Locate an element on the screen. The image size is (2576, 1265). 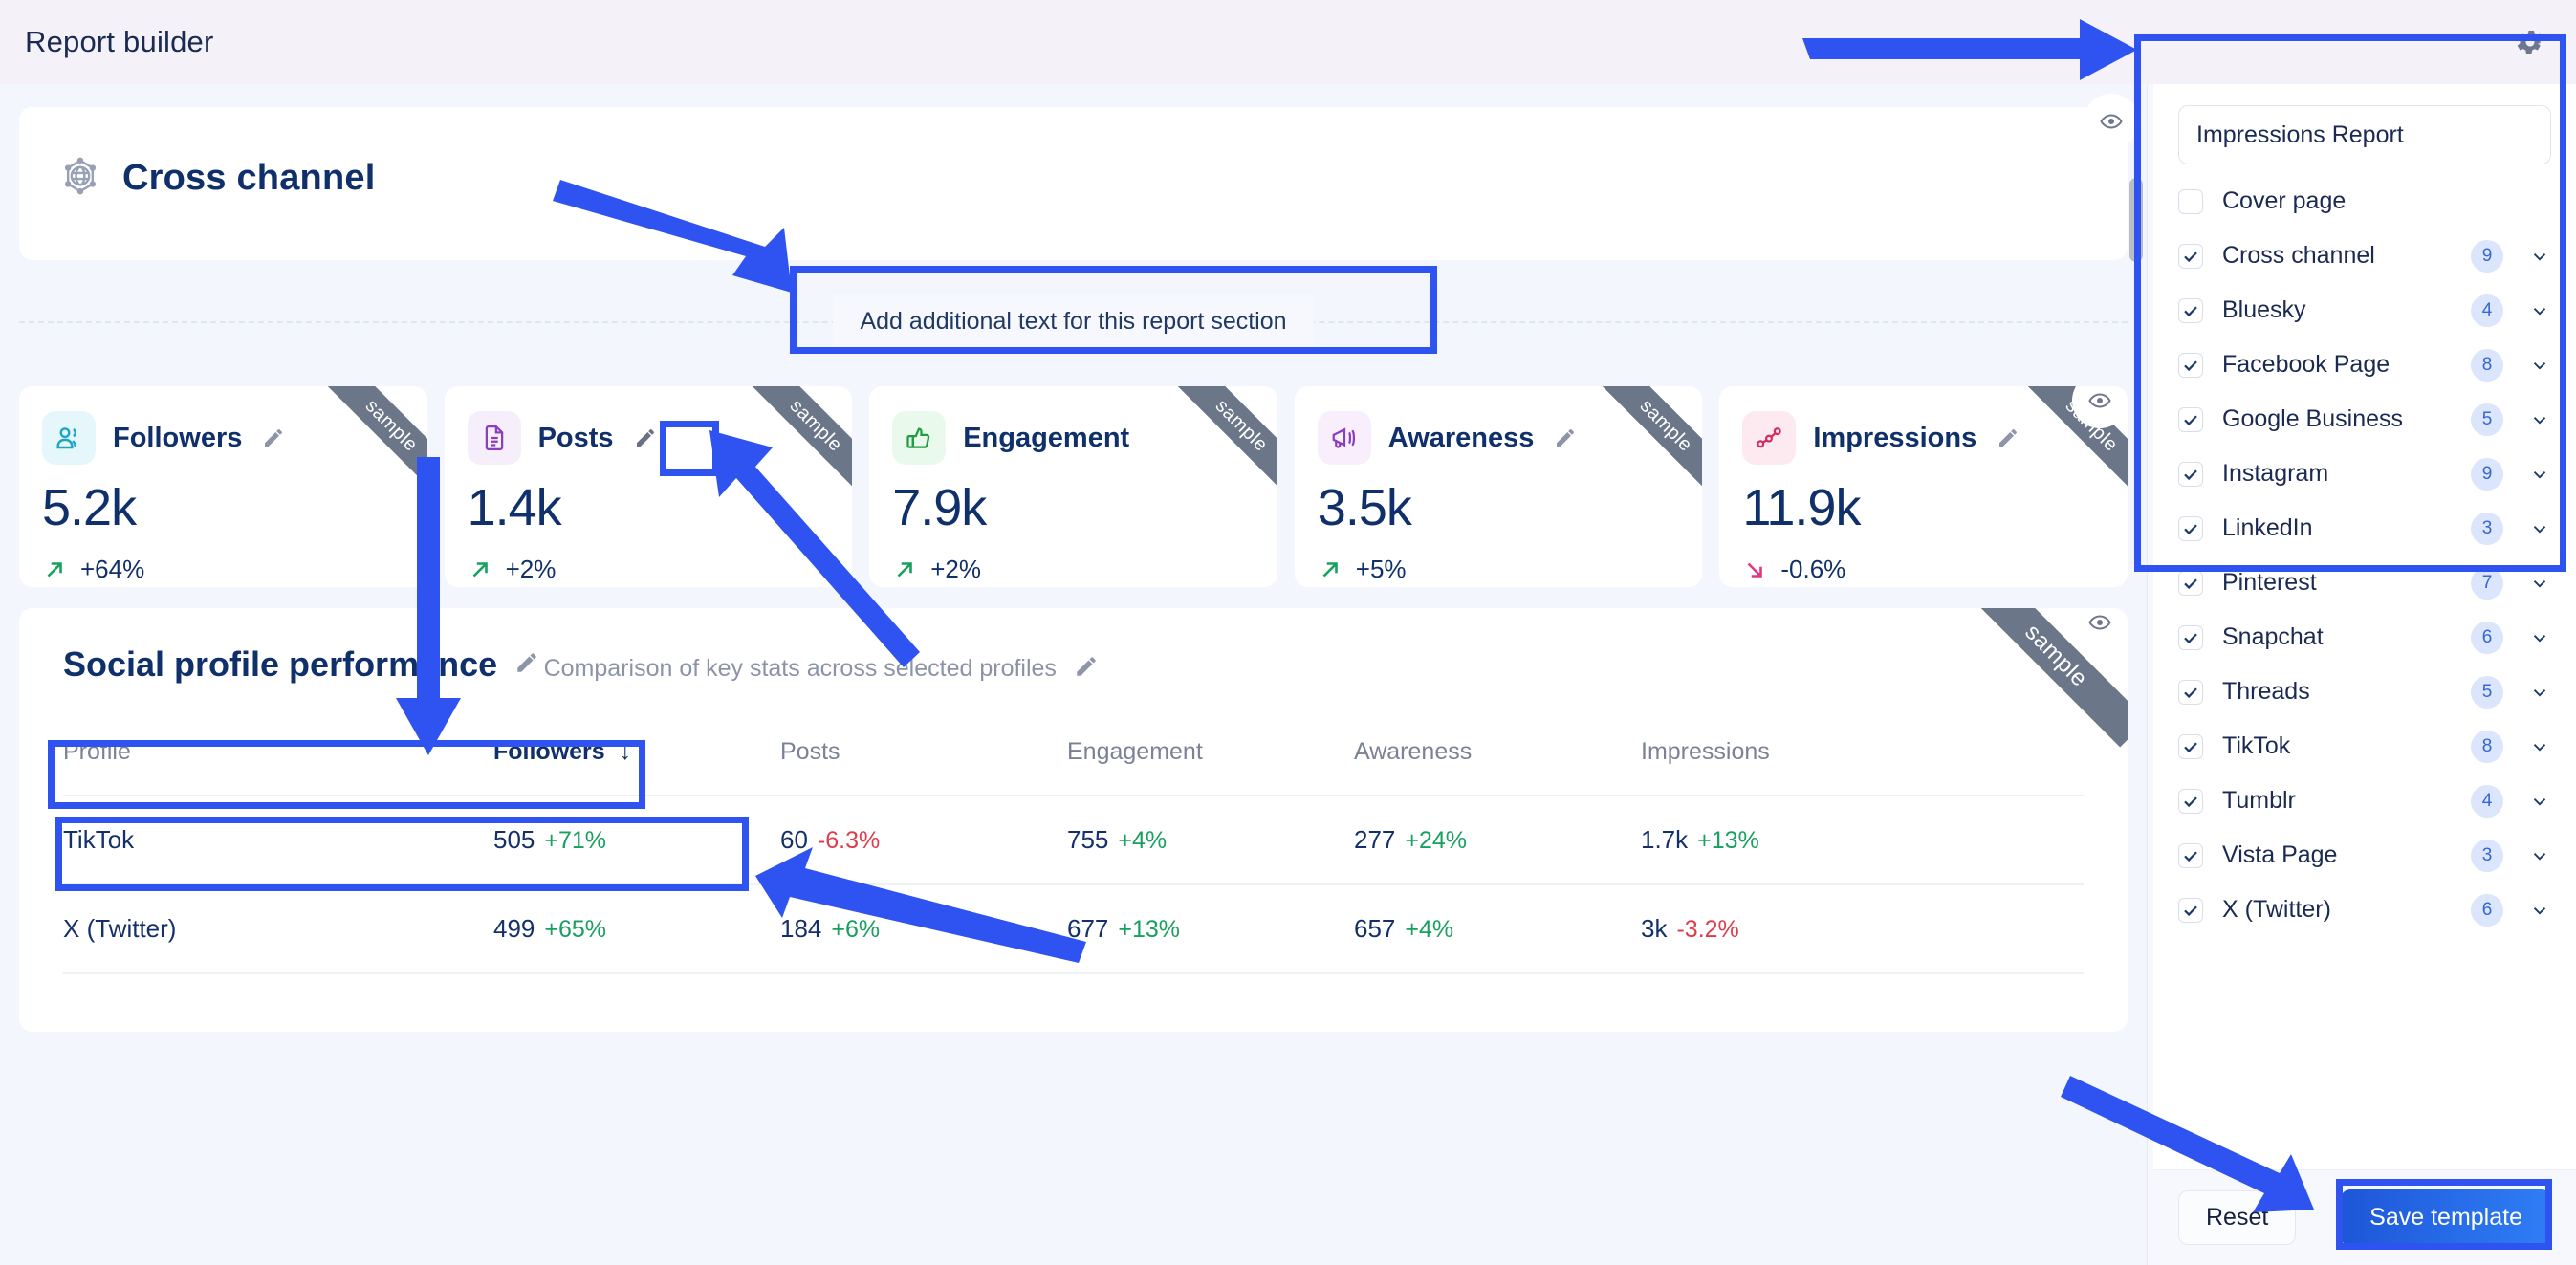
sidebar-item-snapchat: Snapchat 6 is located at coordinates (2364, 637).